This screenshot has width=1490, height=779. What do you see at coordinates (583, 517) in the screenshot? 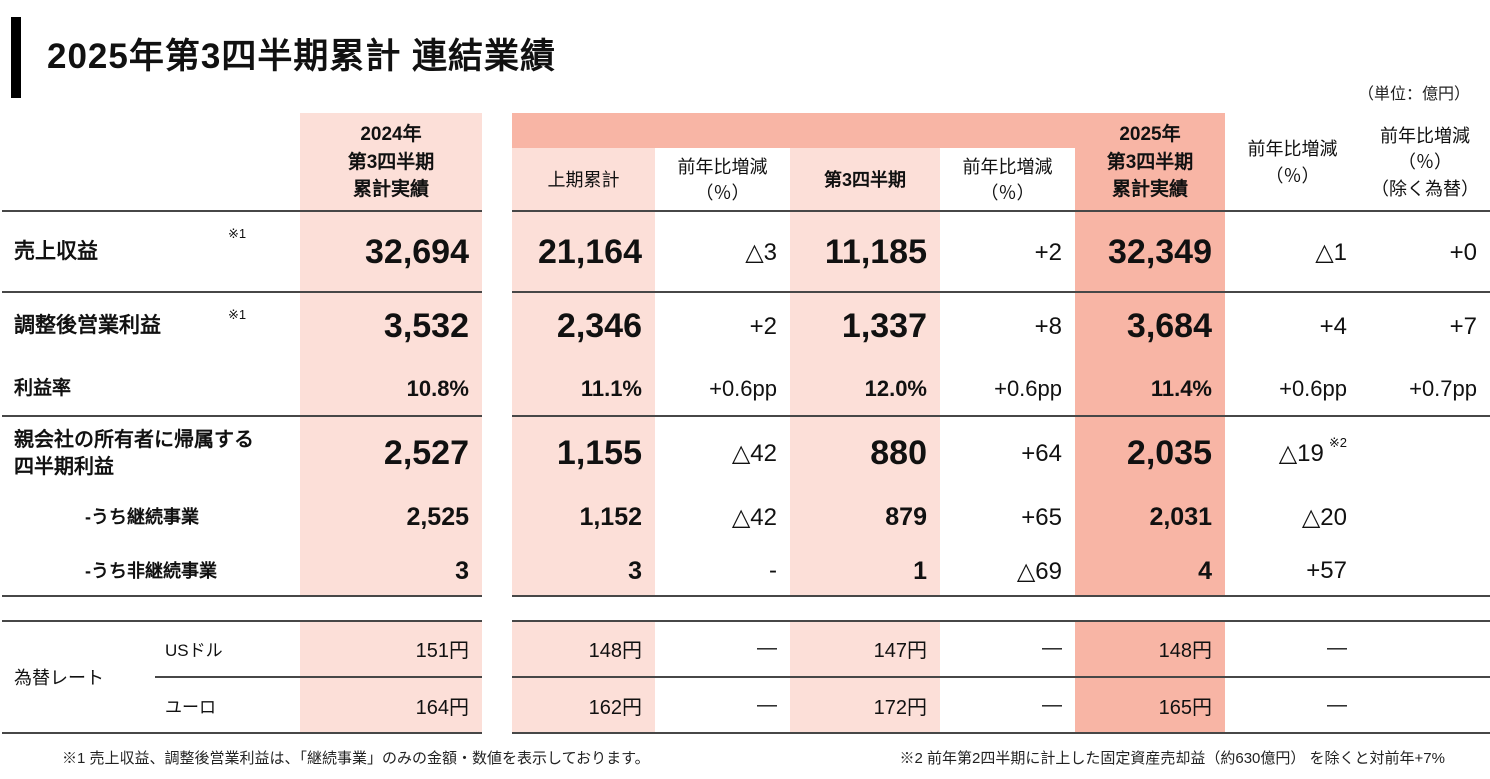
I see `value-cell: 1,152` at bounding box center [583, 517].